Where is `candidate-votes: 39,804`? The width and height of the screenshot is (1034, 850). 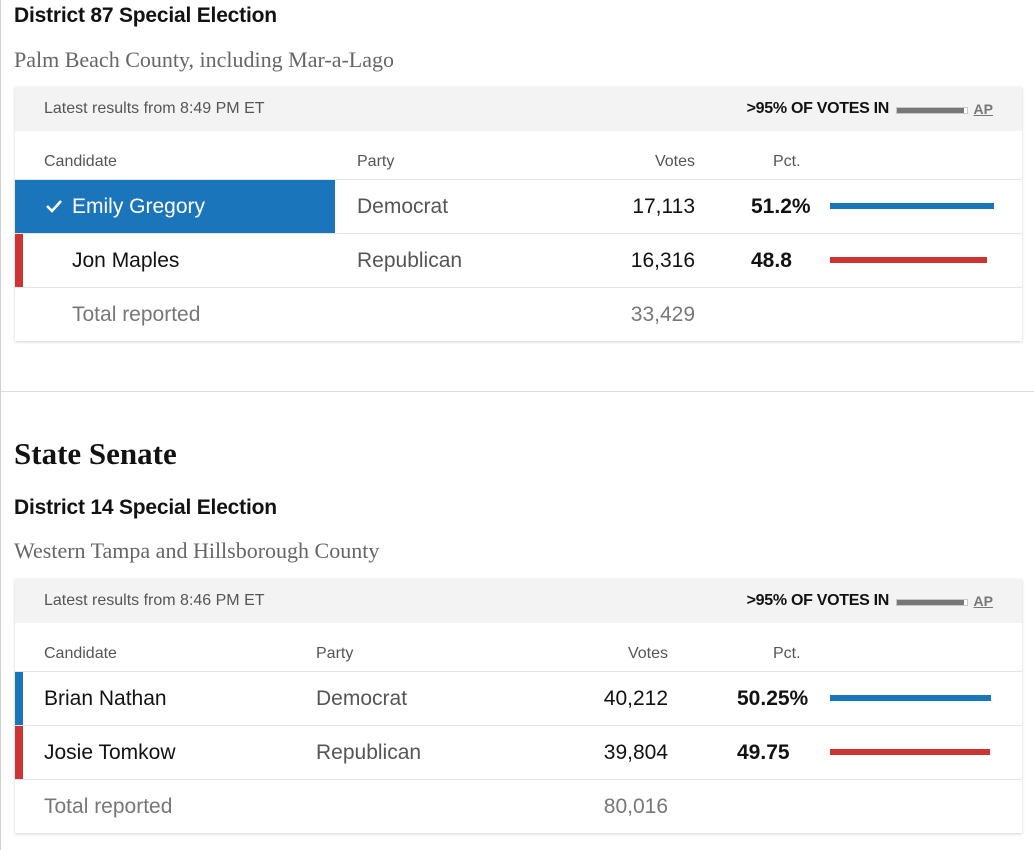 candidate-votes: 39,804 is located at coordinates (635, 752).